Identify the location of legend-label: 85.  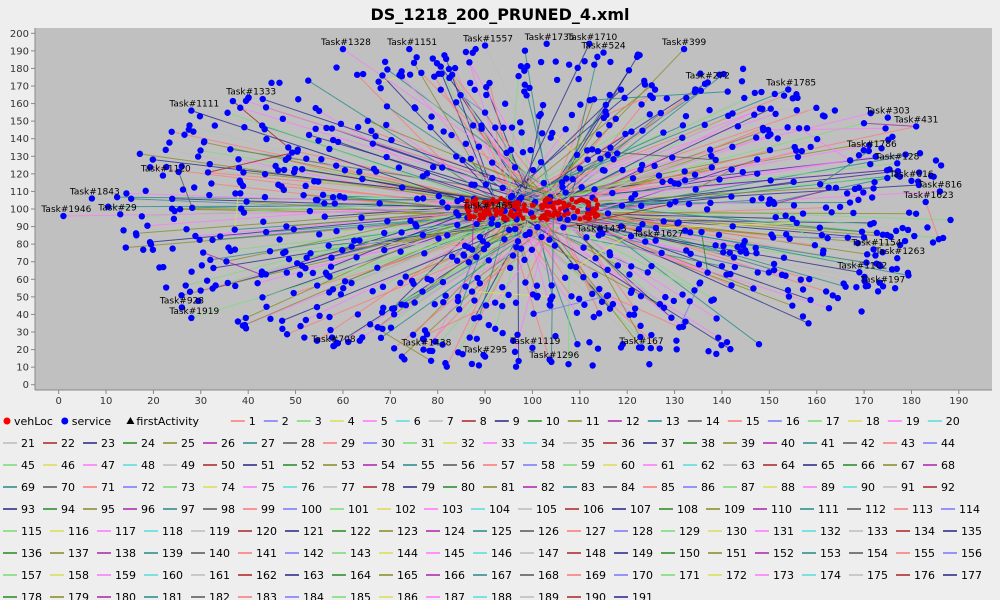
(668, 487).